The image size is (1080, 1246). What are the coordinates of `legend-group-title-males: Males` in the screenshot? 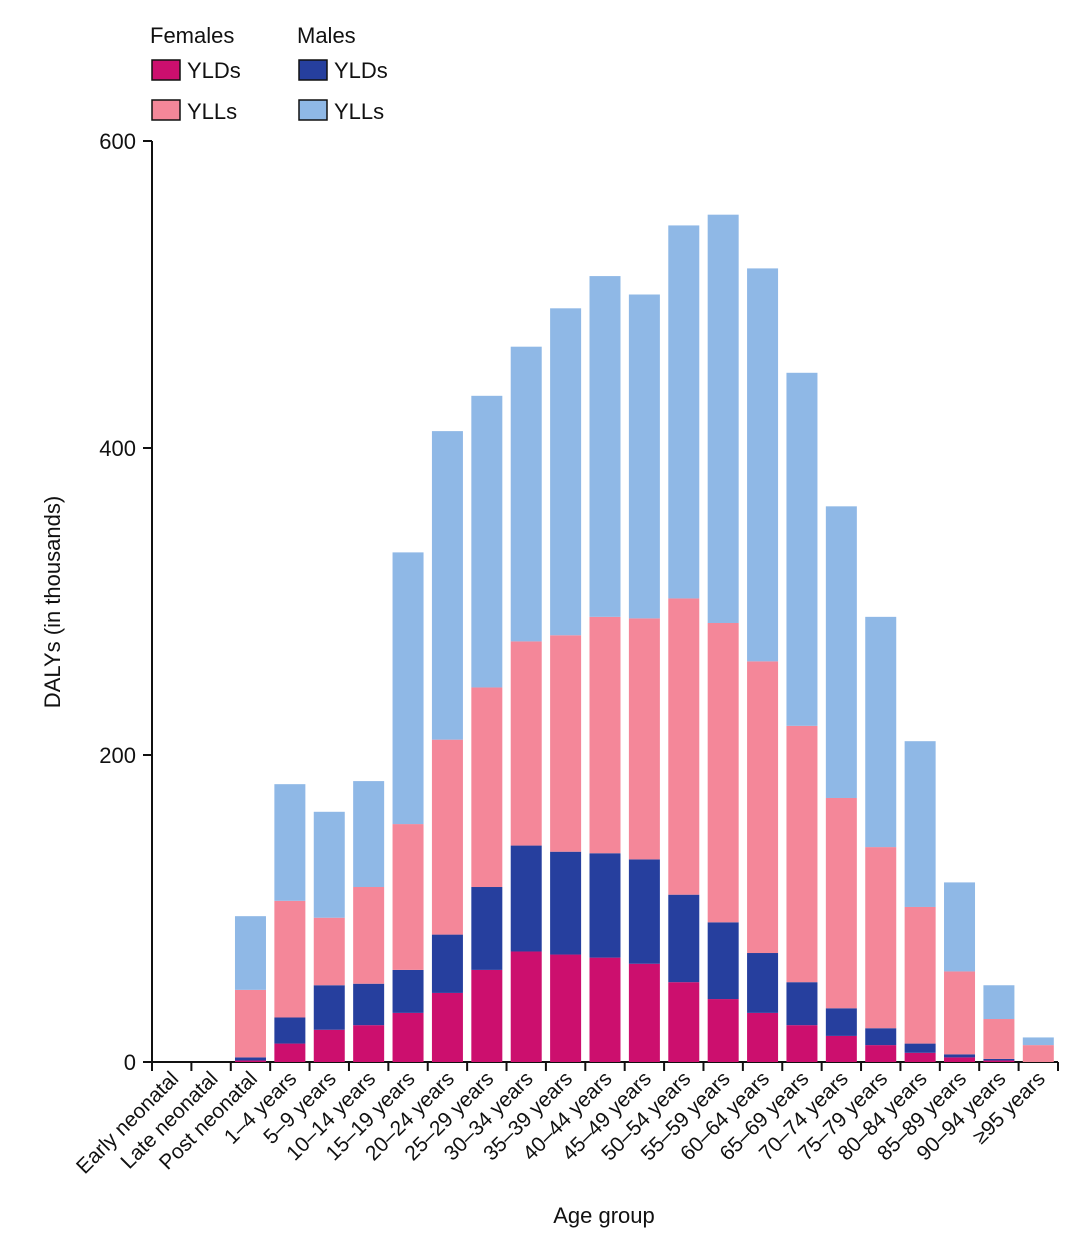 It's located at (326, 35).